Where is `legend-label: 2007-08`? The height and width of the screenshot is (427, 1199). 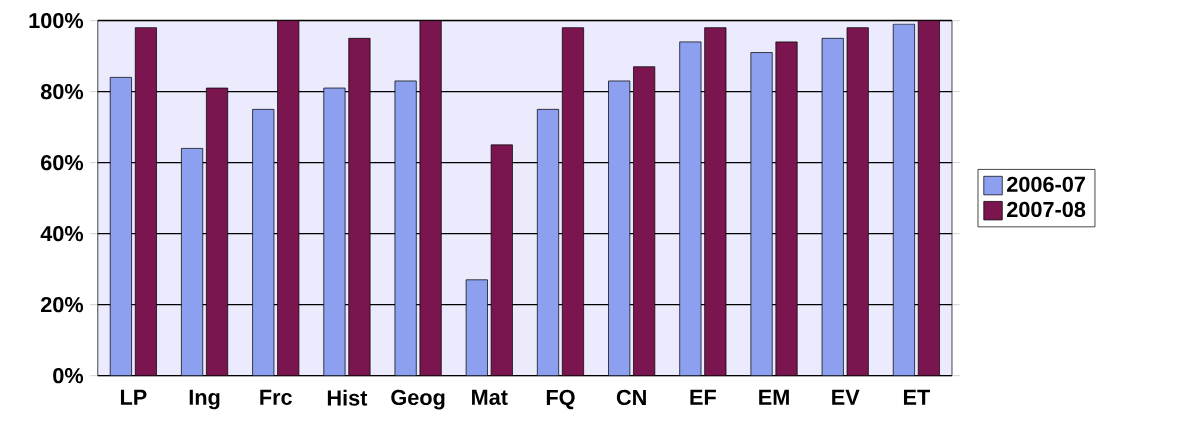 legend-label: 2007-08 is located at coordinates (1046, 209).